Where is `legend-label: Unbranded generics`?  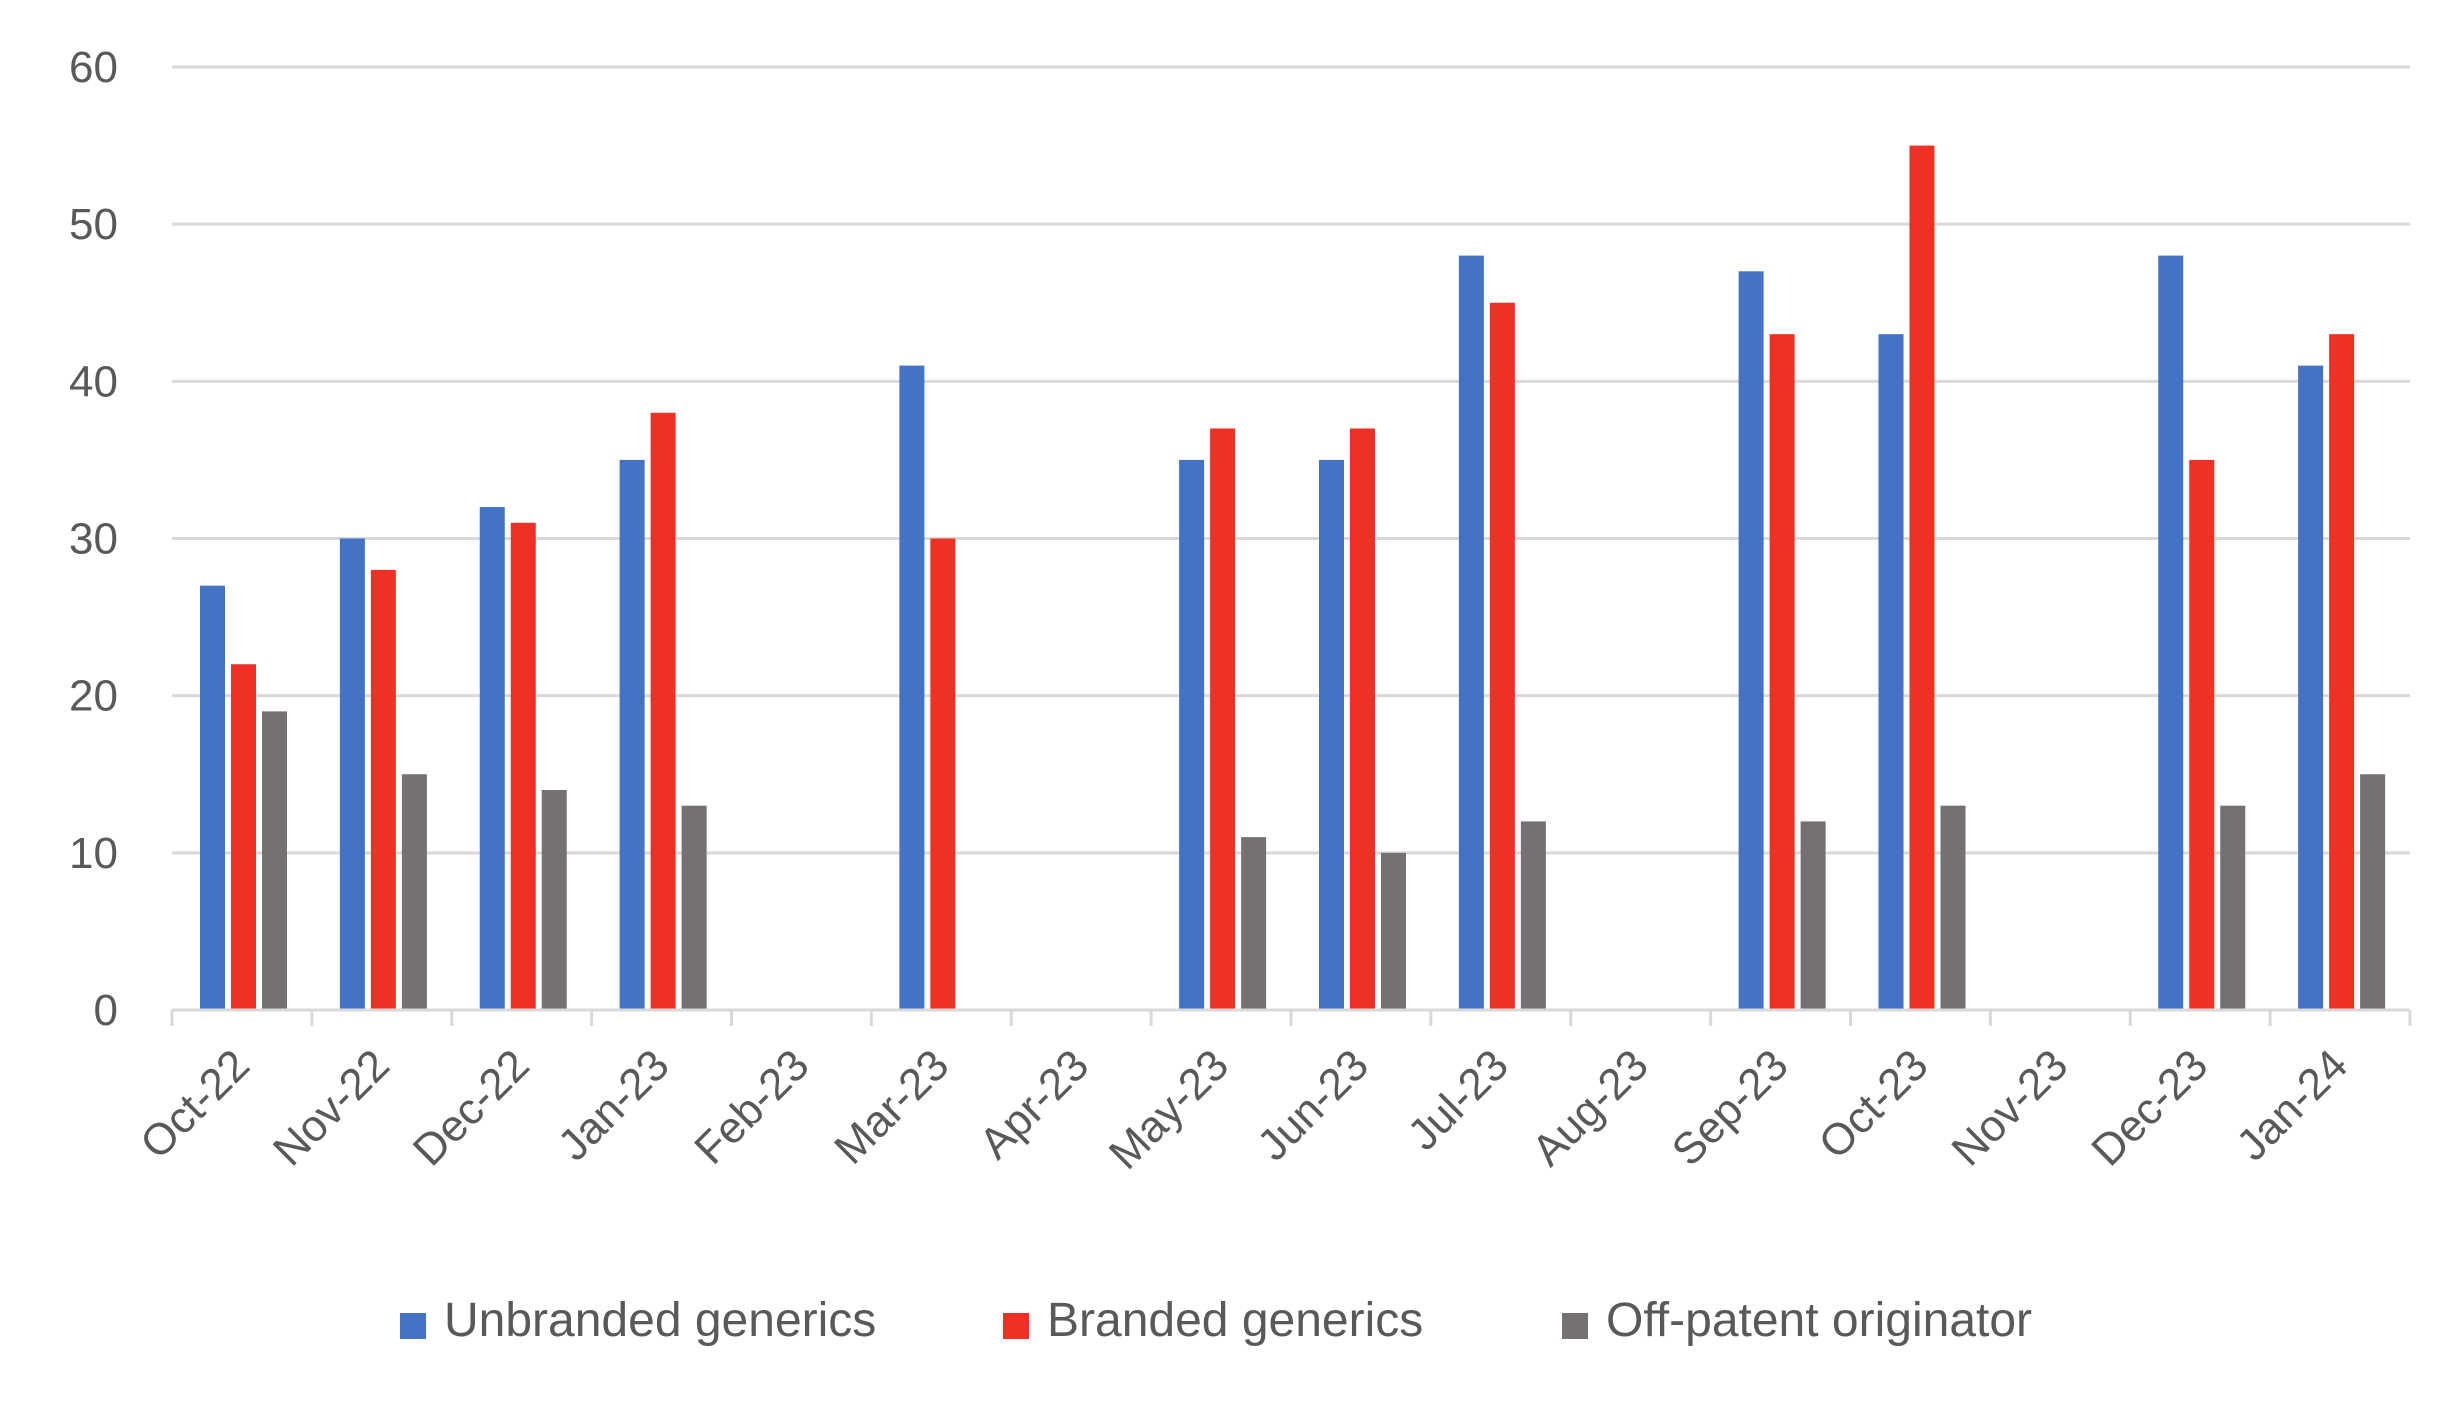 legend-label: Unbranded generics is located at coordinates (660, 1320).